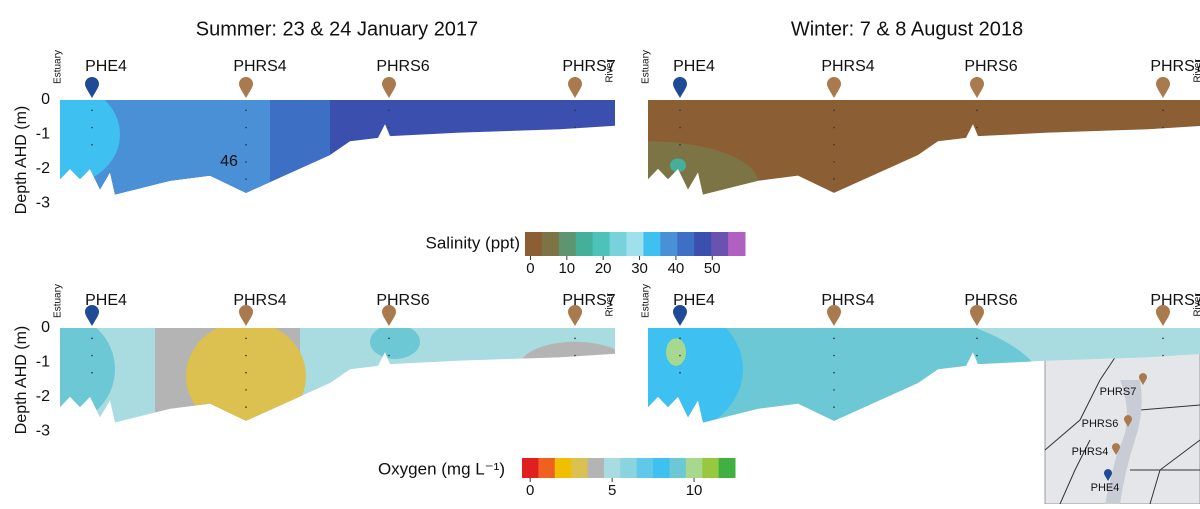  Describe the element at coordinates (990, 66) in the screenshot. I see `station-label: PHRS6` at that location.